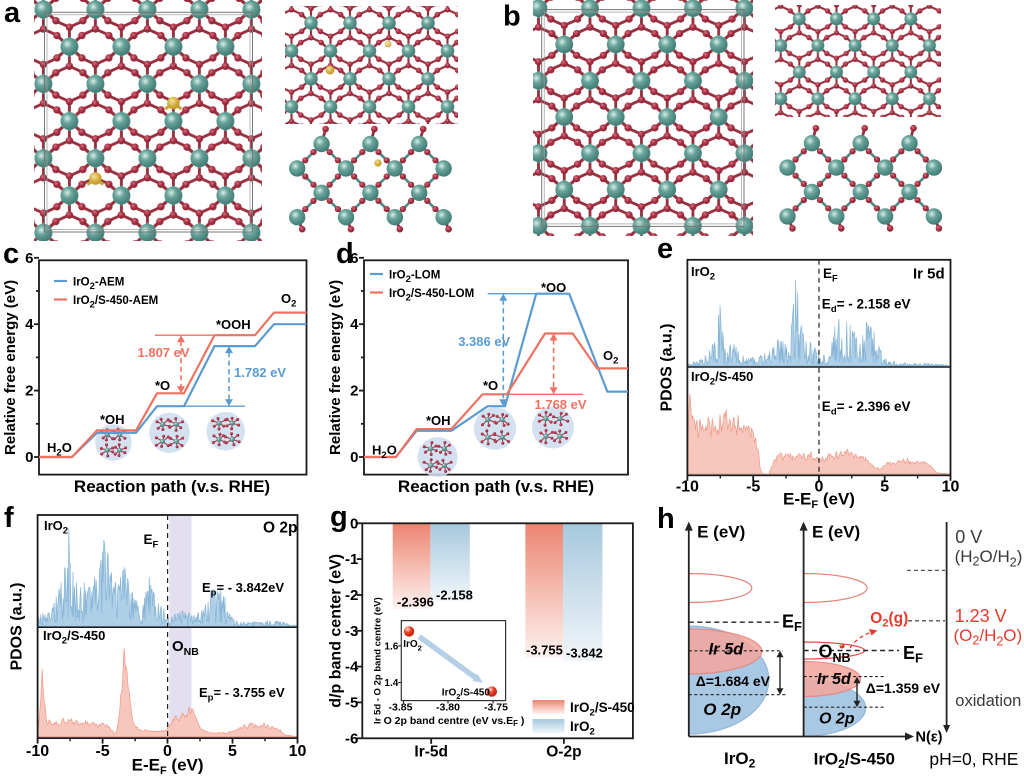 The height and width of the screenshot is (779, 1024). Describe the element at coordinates (401, 708) in the screenshot. I see `svg-text: -3.85` at that location.